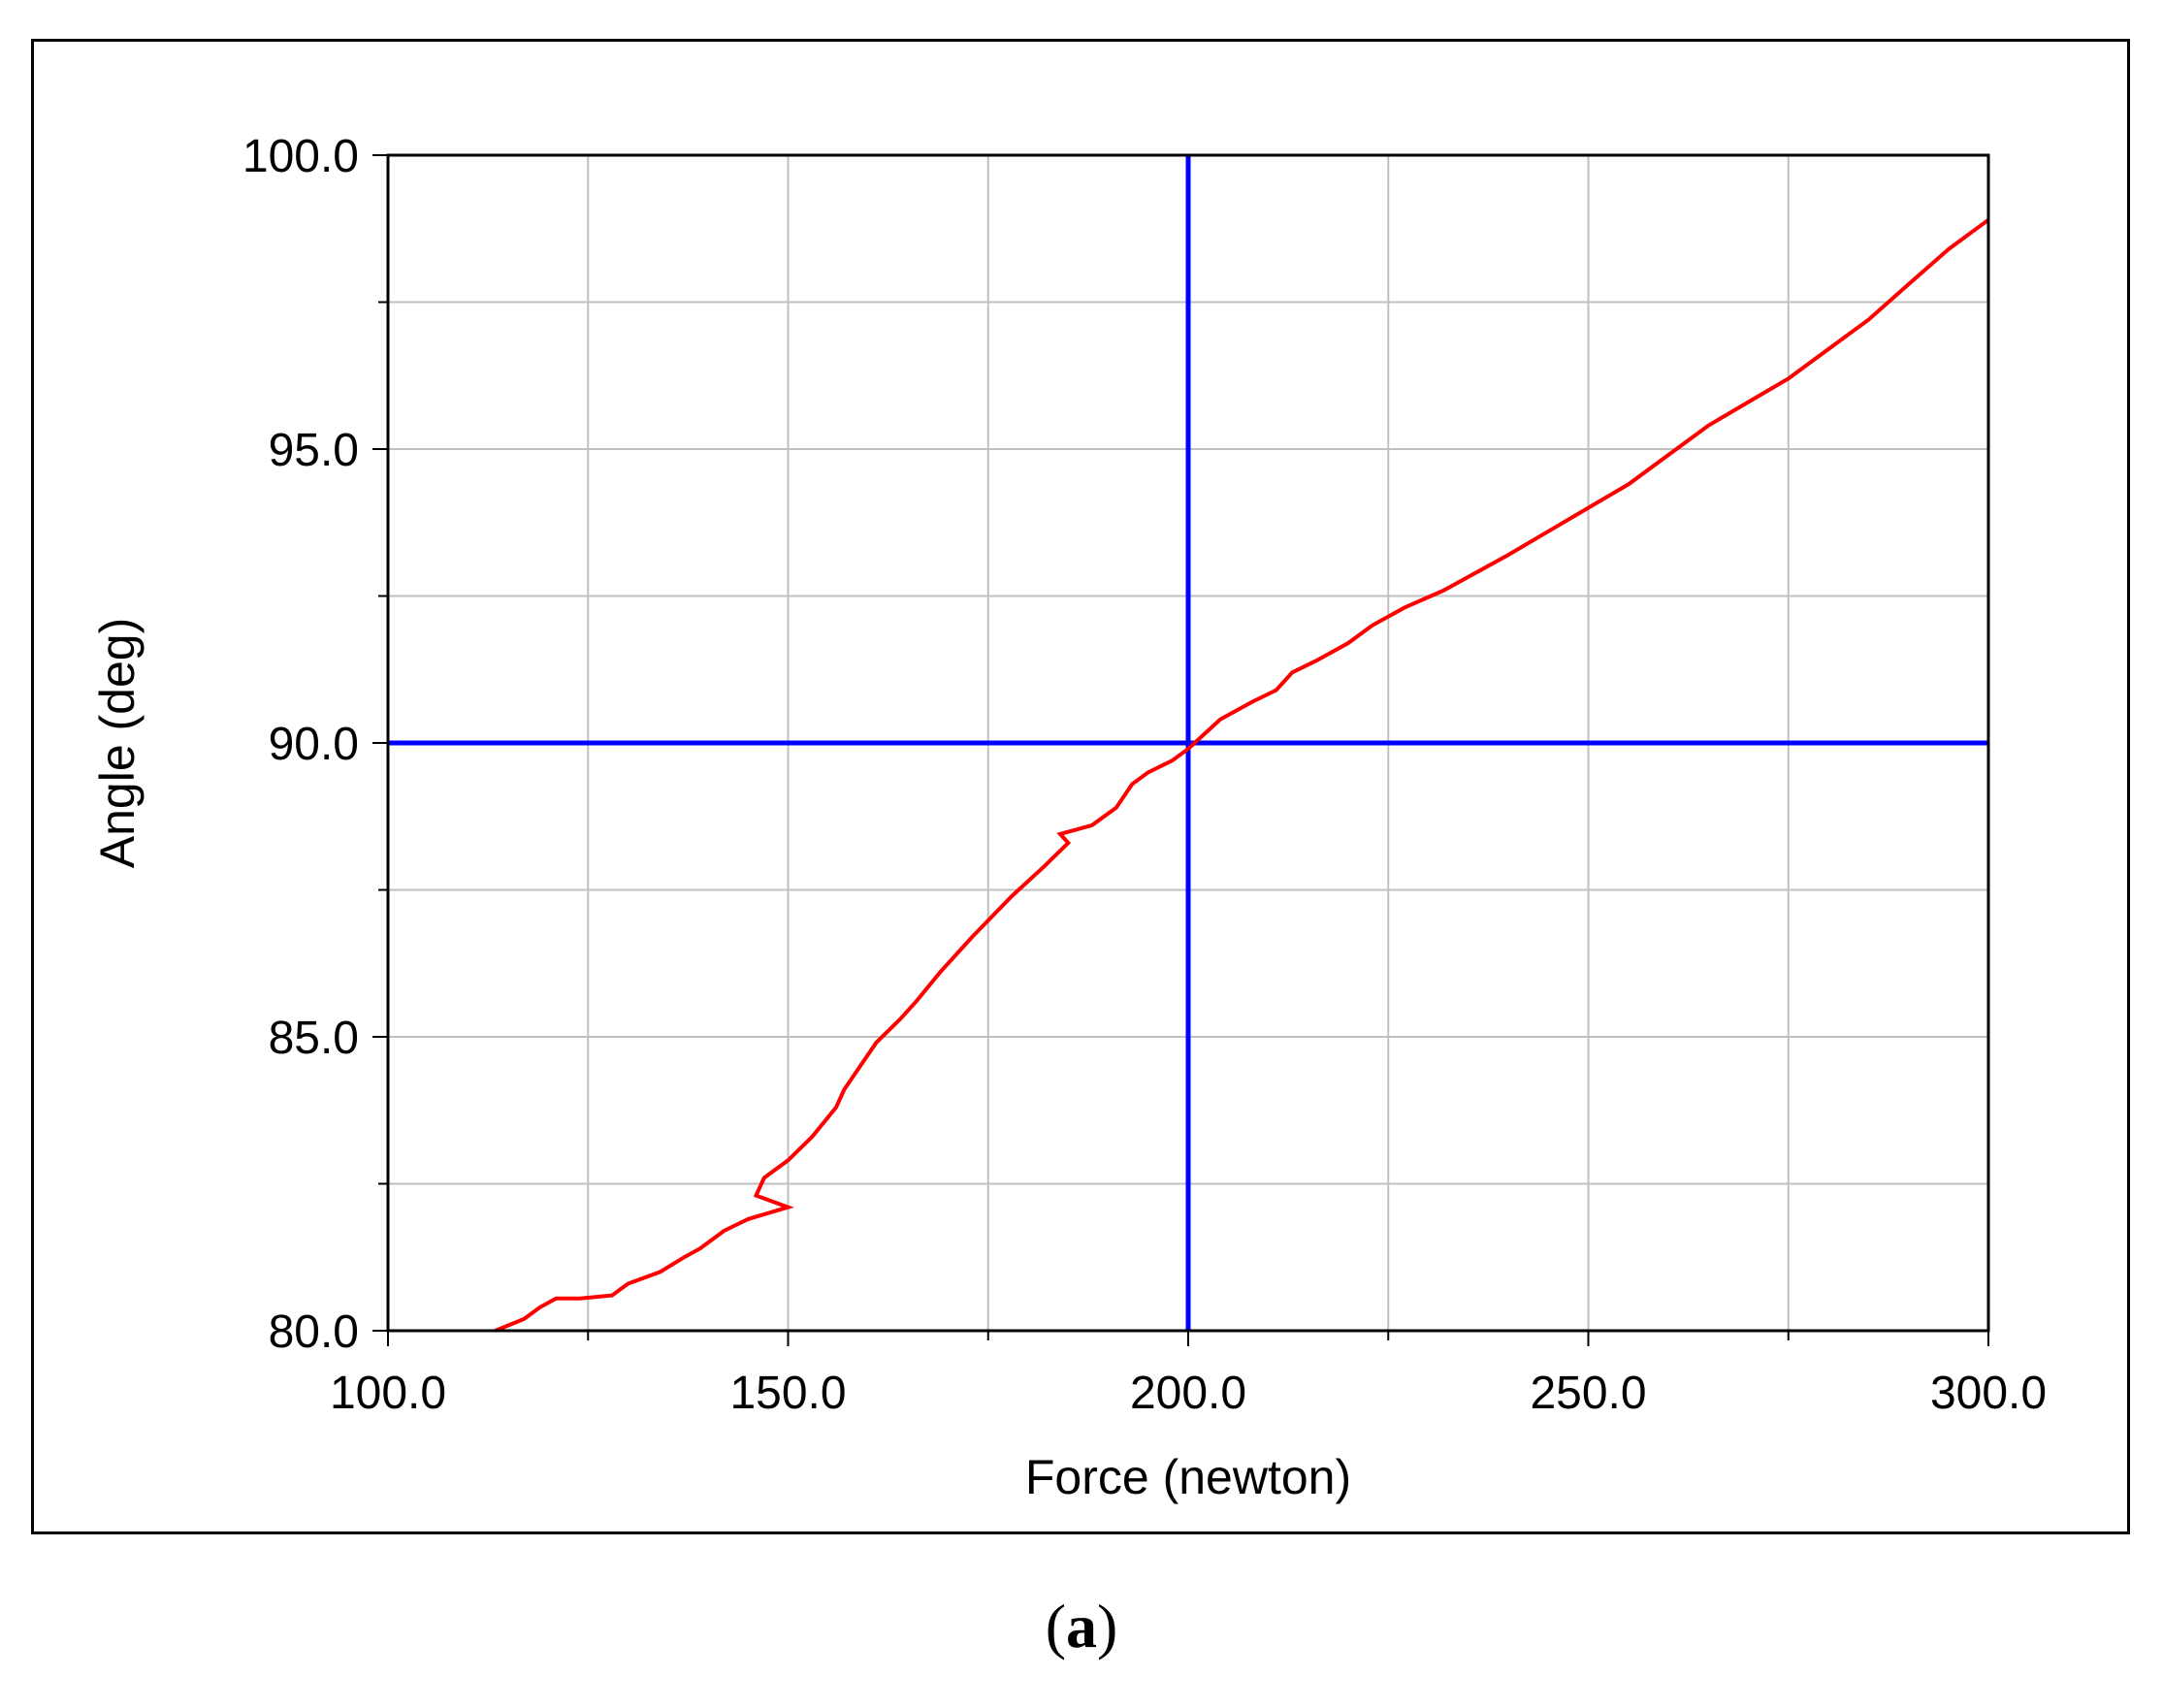  I want to click on x-tick-label: 300.0, so click(1989, 1393).